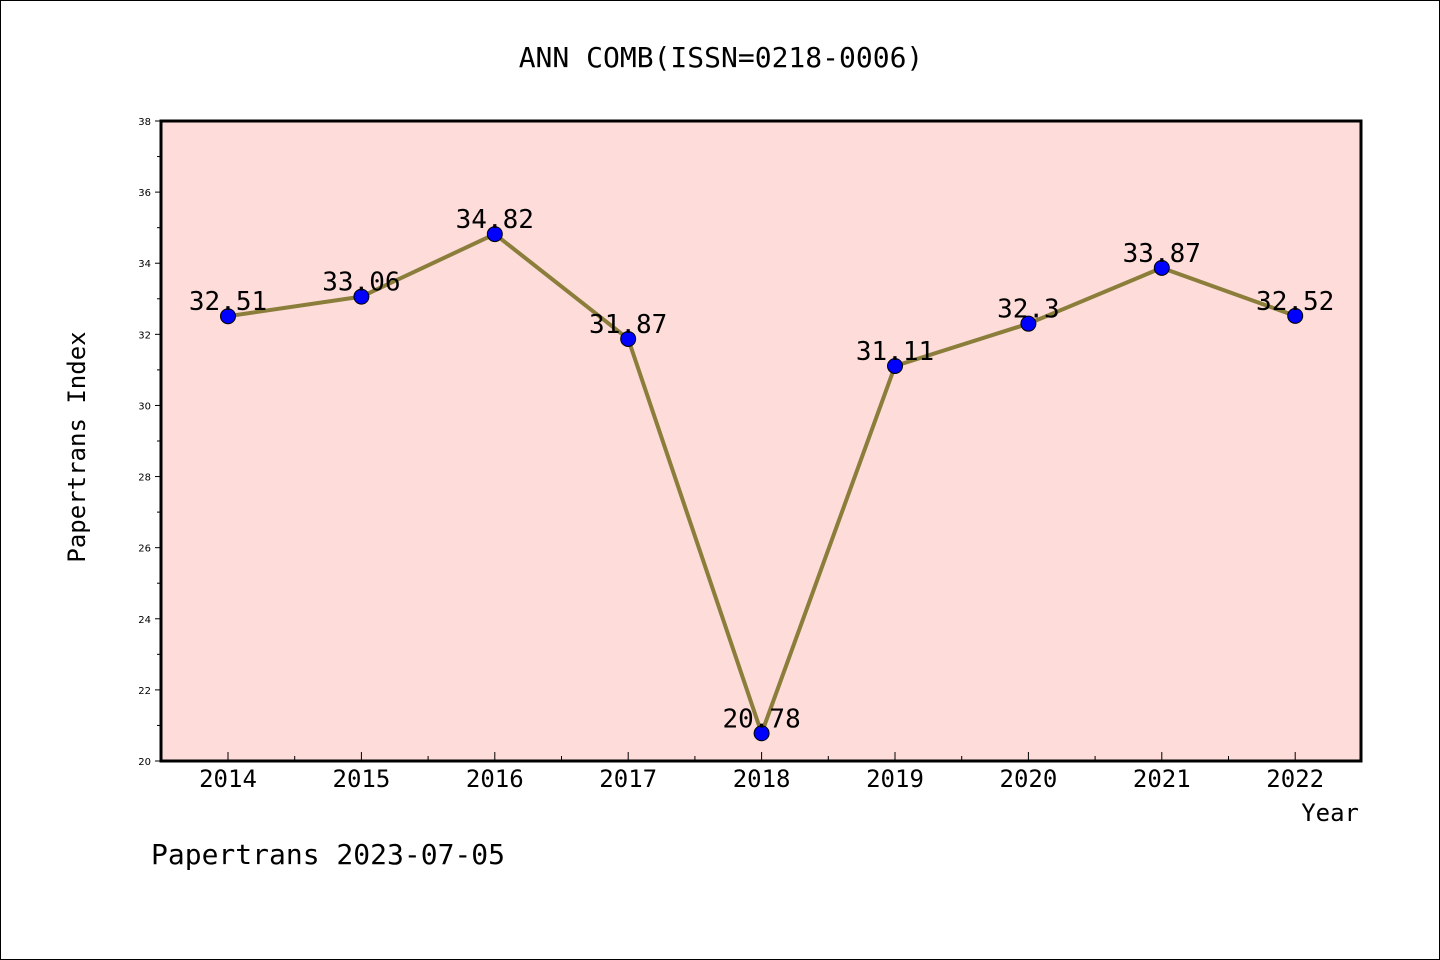 The image size is (1440, 960). I want to click on data-label: 20.78, so click(761, 719).